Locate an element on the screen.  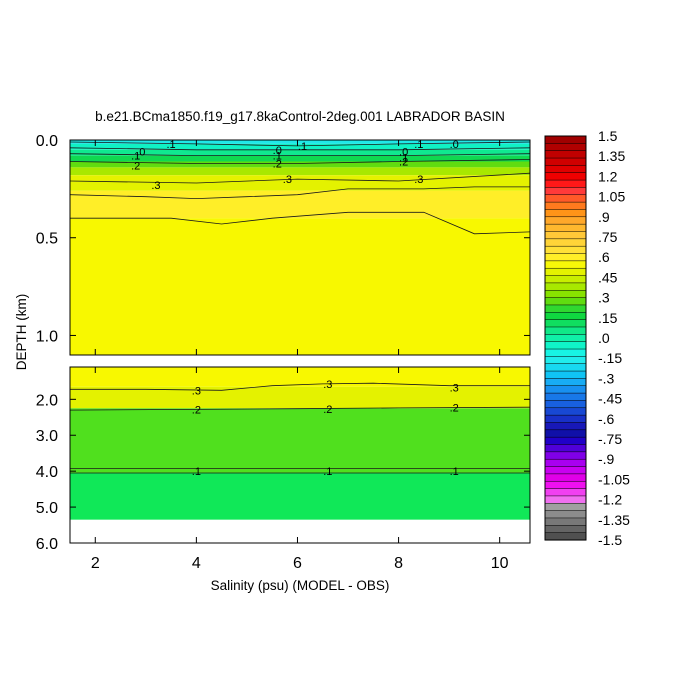
y-tick-label: 4.0 is located at coordinates (47, 472).